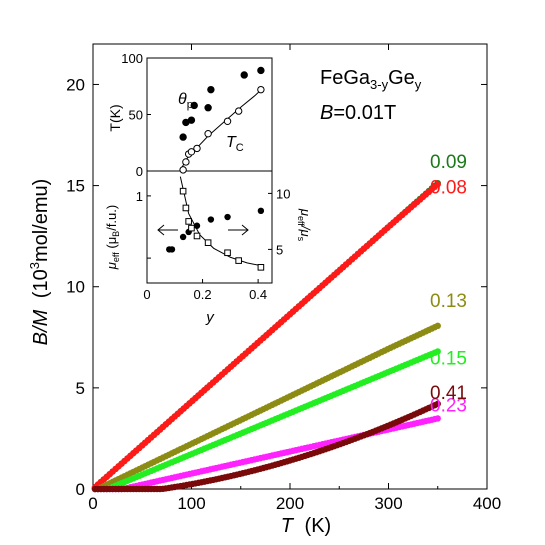  What do you see at coordinates (75, 84) in the screenshot?
I see `main-y-tick-label: 20` at bounding box center [75, 84].